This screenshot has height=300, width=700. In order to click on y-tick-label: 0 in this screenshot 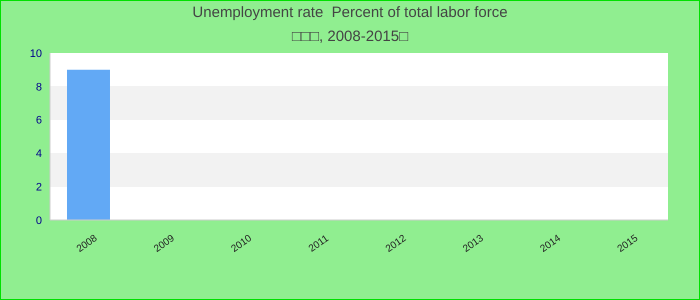, I will do `click(39, 220)`.